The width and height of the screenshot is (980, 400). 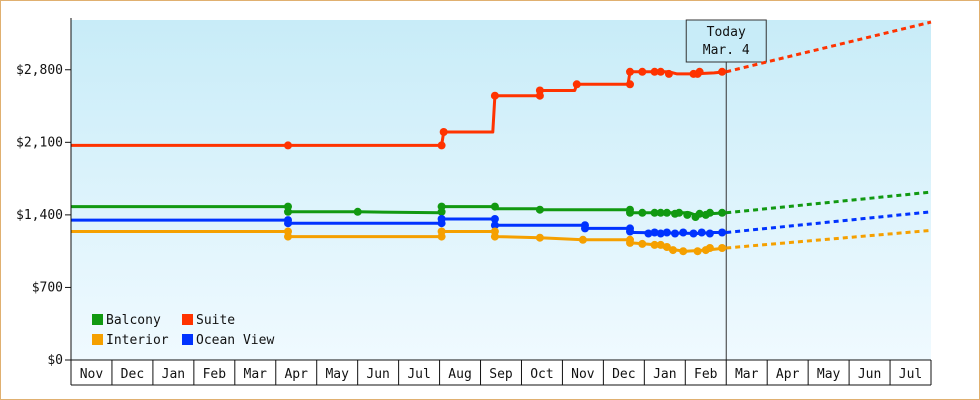 I want to click on legend-item-ocean-view: Ocean View, so click(x=228, y=340).